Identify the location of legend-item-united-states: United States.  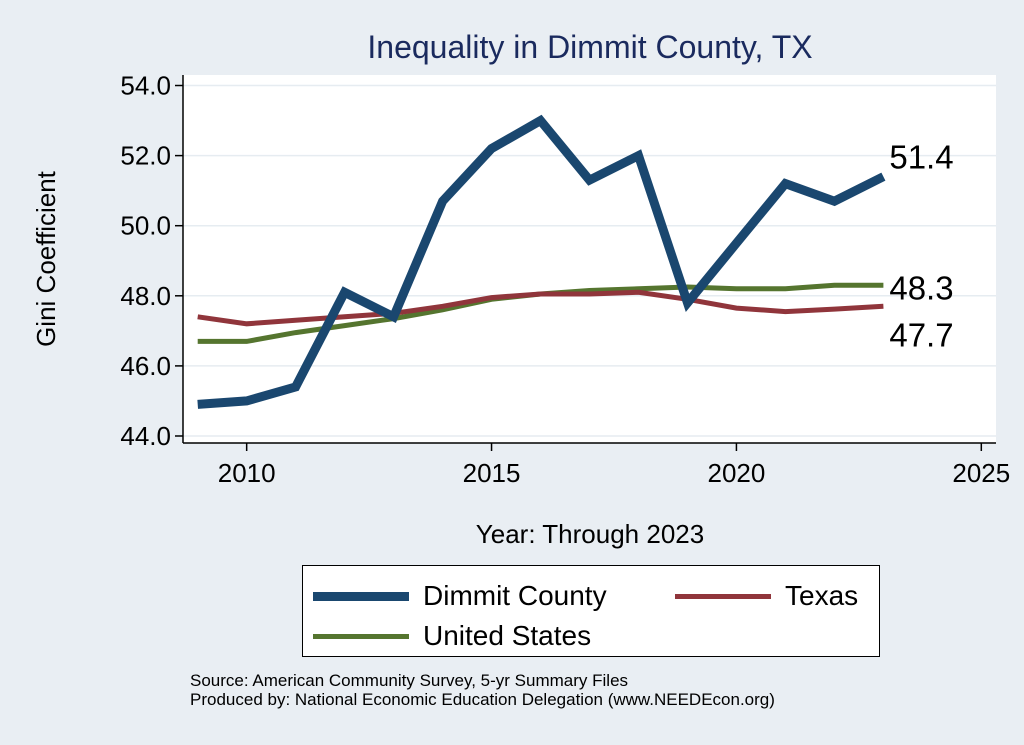
(452, 636).